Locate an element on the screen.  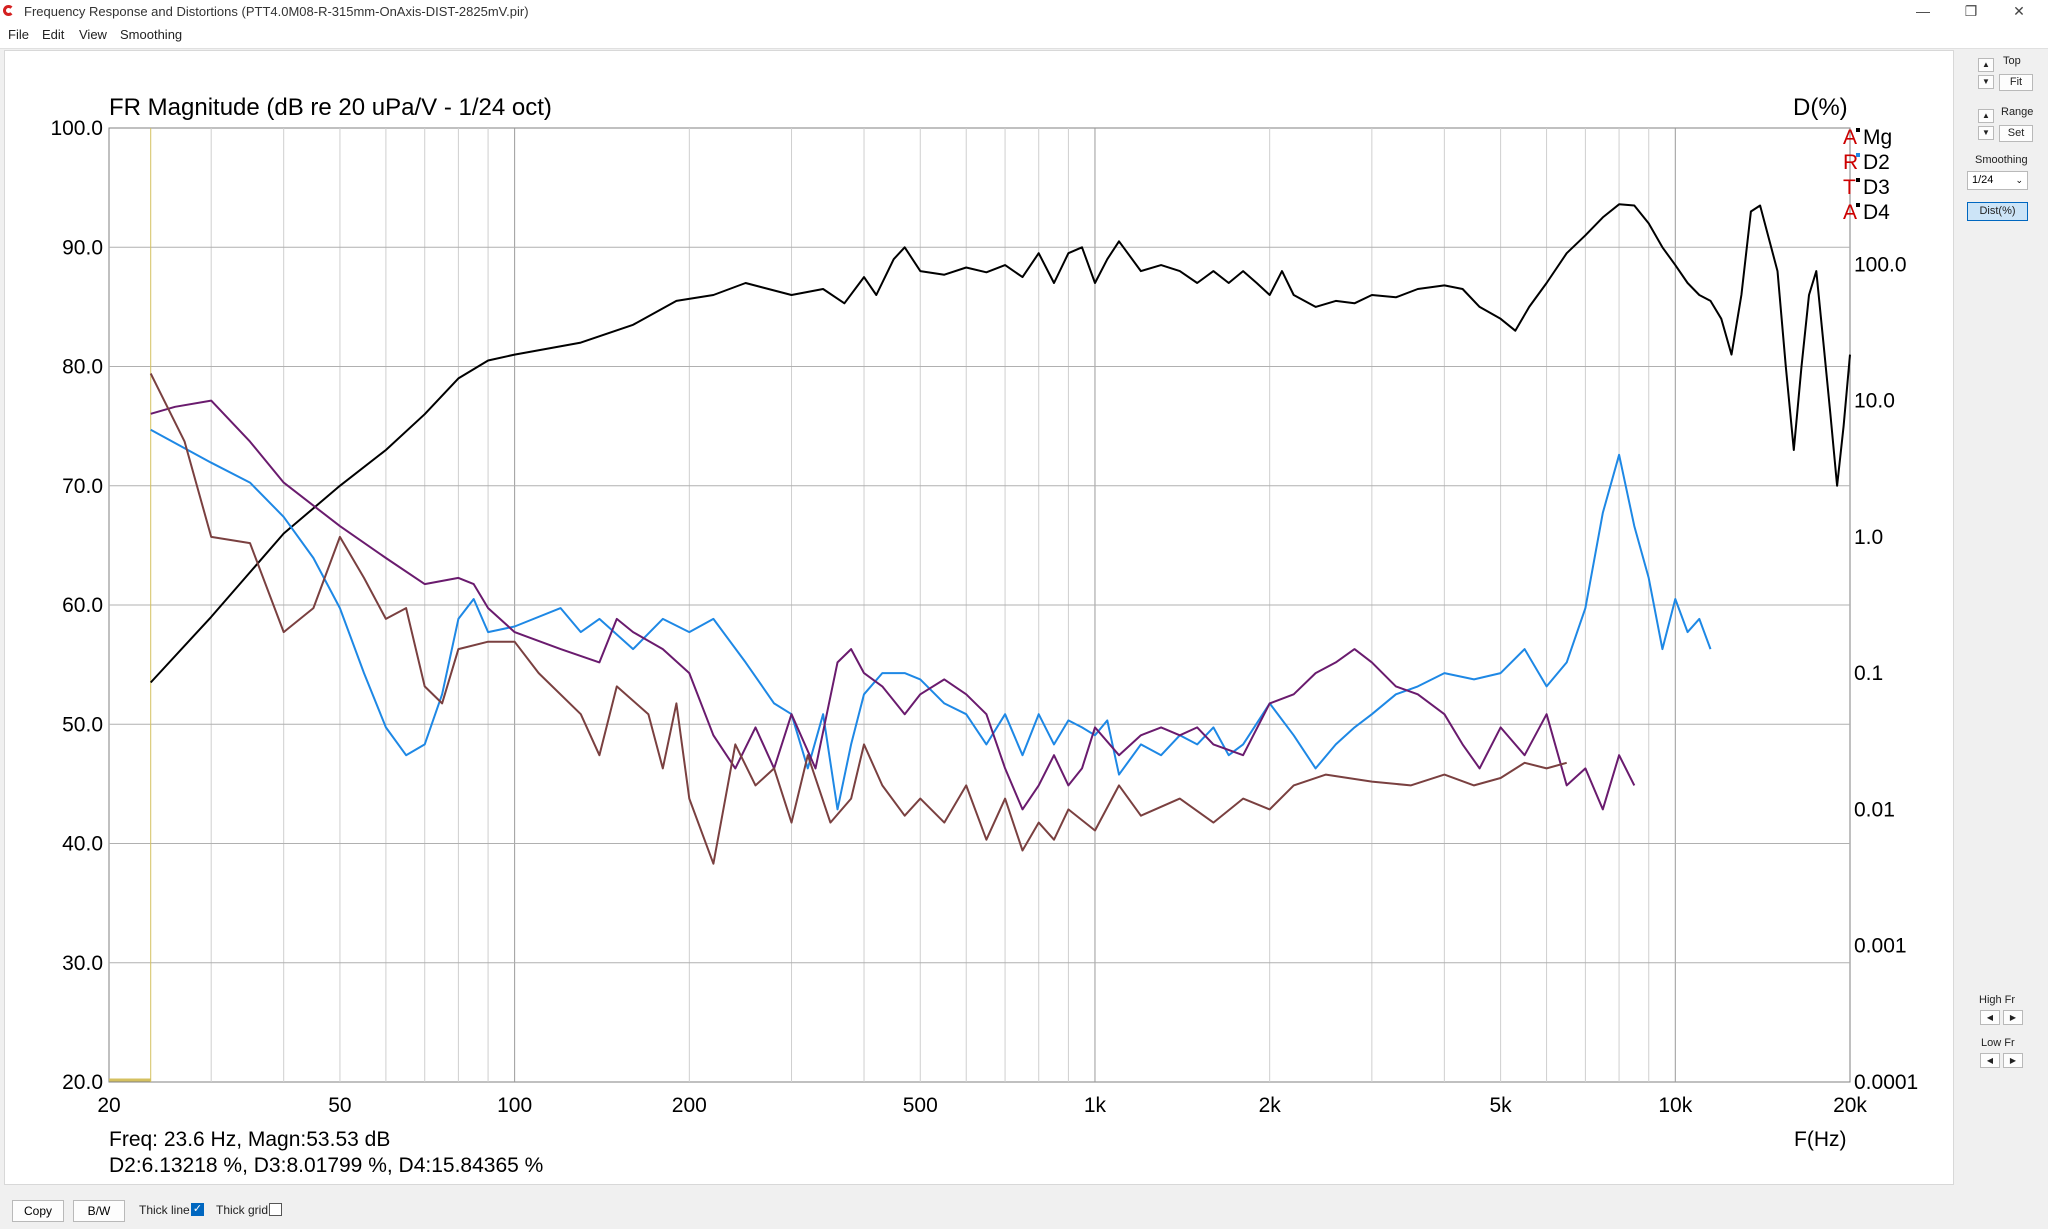
high-fr-left-button: ◀ is located at coordinates (1990, 1017).